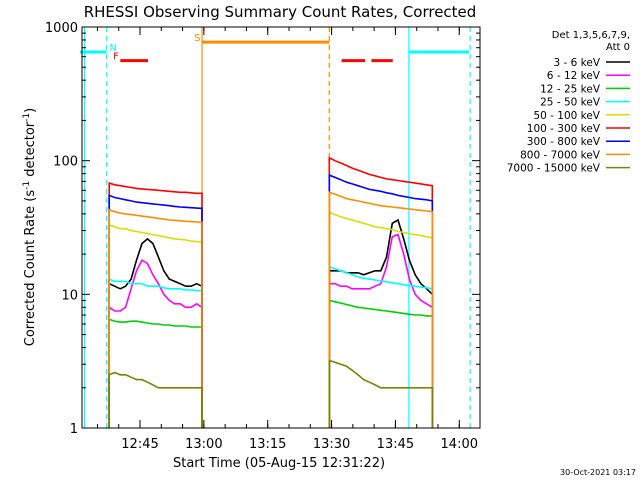 The width and height of the screenshot is (640, 480). I want to click on y-tick-label: 1000, so click(61, 28).